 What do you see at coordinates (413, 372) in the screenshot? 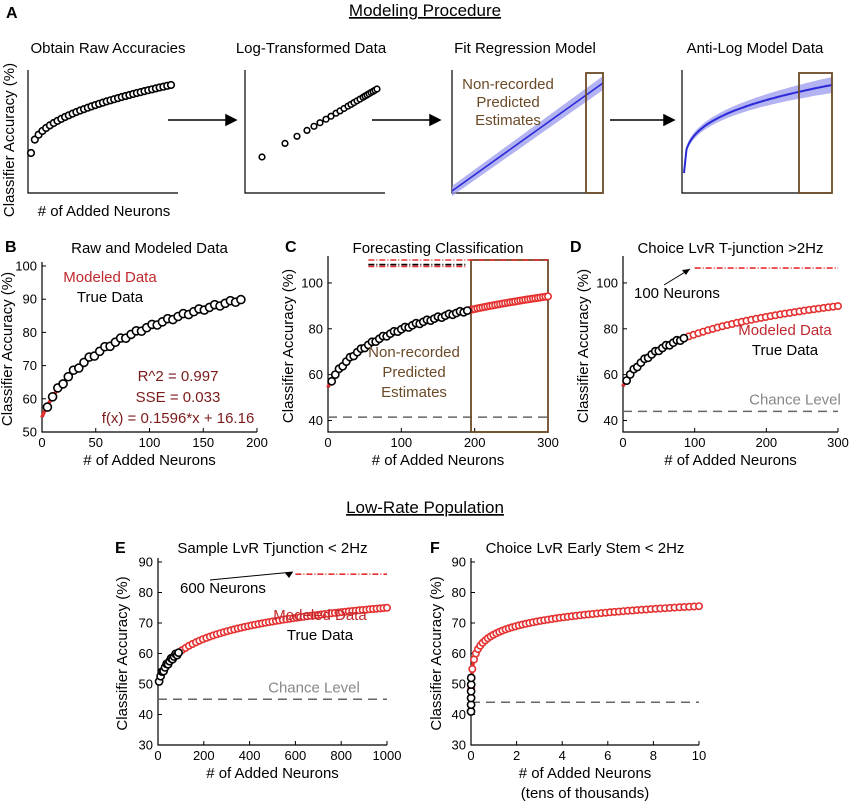
I see `forecast-annotation: Predicted` at bounding box center [413, 372].